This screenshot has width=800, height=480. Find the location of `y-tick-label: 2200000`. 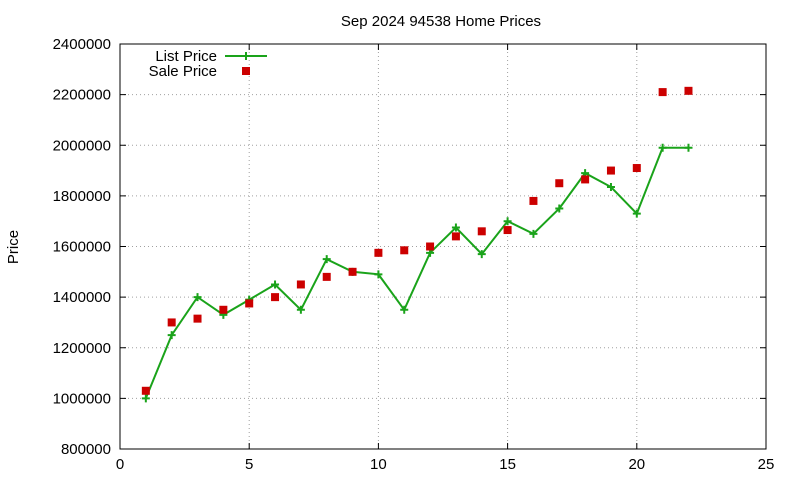

y-tick-label: 2200000 is located at coordinates (82, 95).